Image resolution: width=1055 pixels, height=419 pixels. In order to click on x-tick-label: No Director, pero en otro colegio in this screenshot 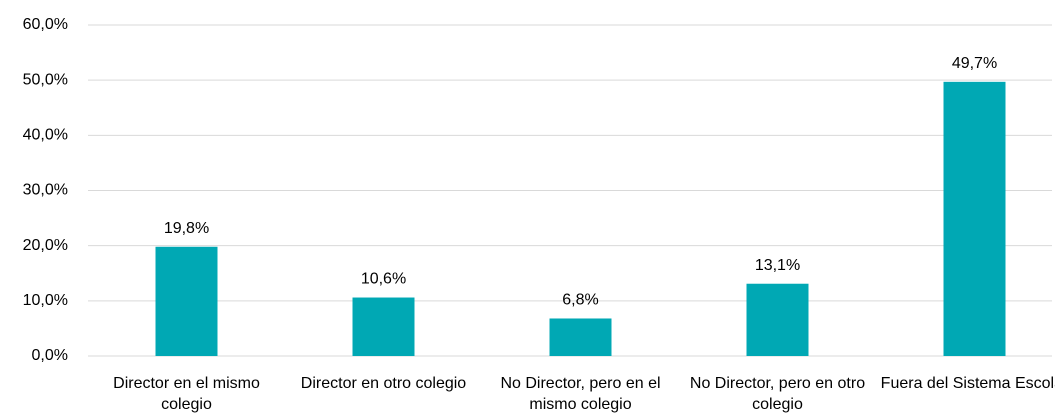, I will do `click(777, 394)`.